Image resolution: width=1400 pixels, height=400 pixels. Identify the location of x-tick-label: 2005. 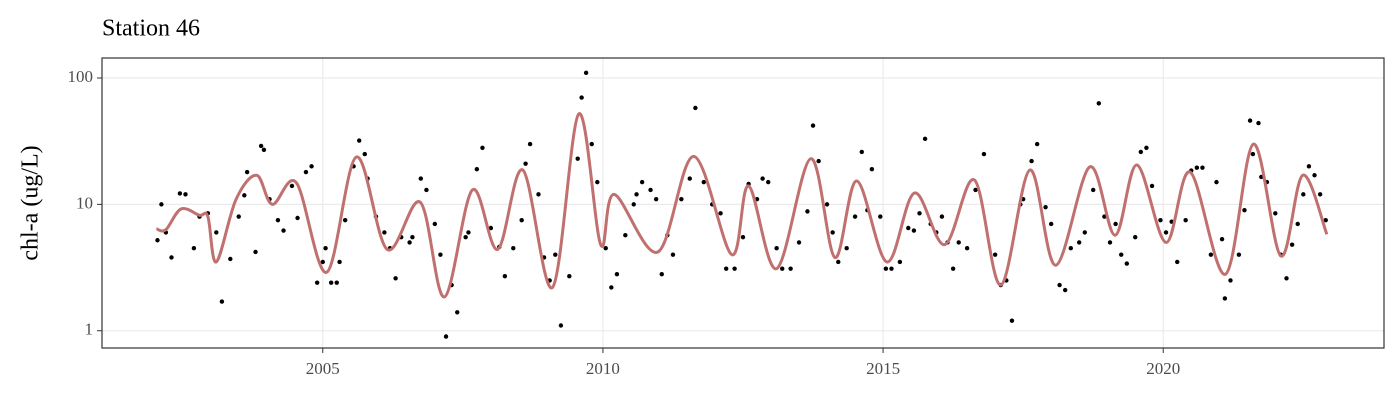
(323, 368).